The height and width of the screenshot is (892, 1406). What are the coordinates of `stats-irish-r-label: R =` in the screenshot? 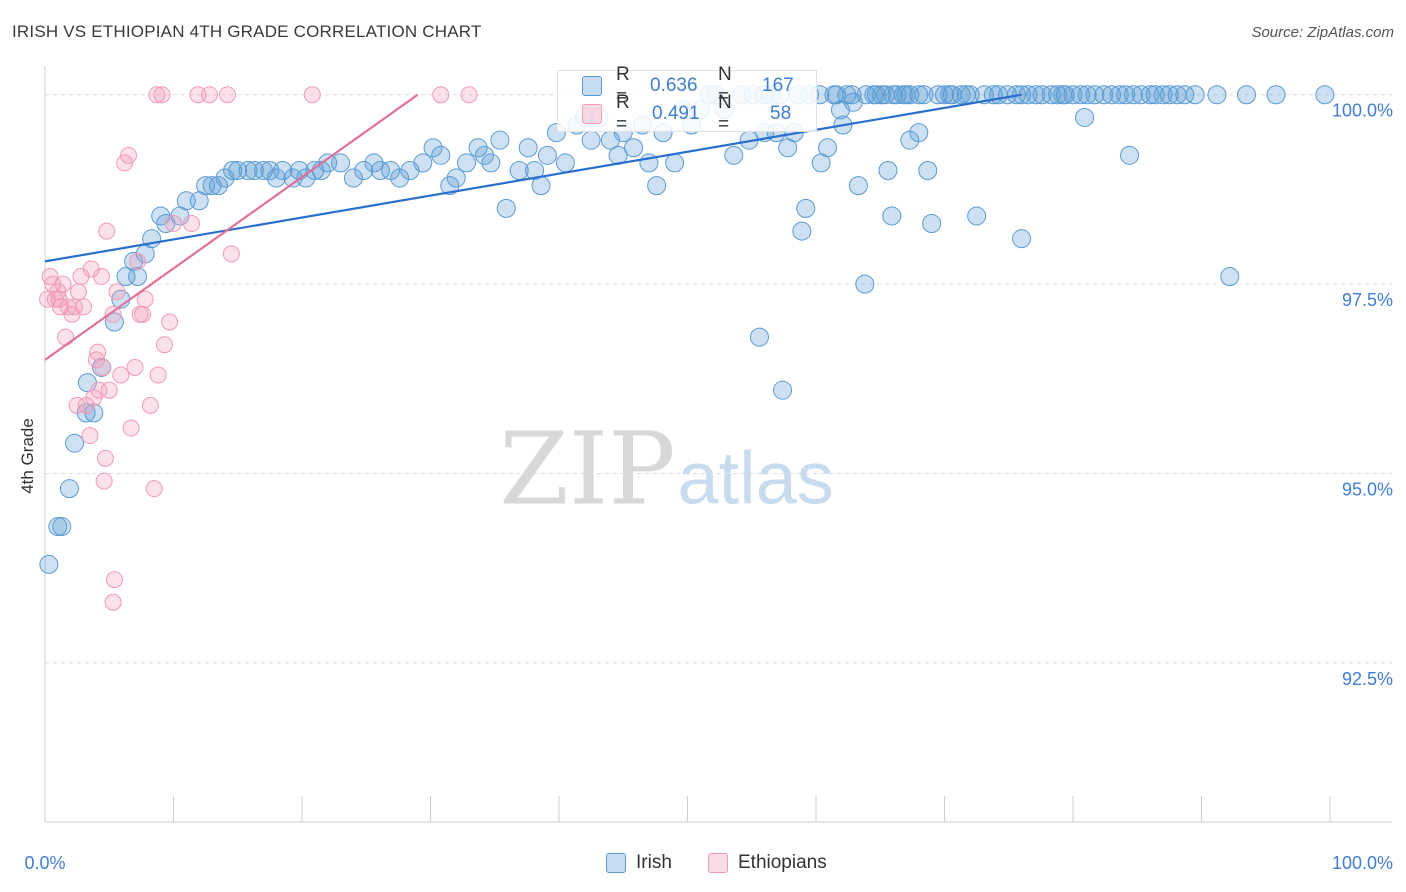 It's located at (623, 85).